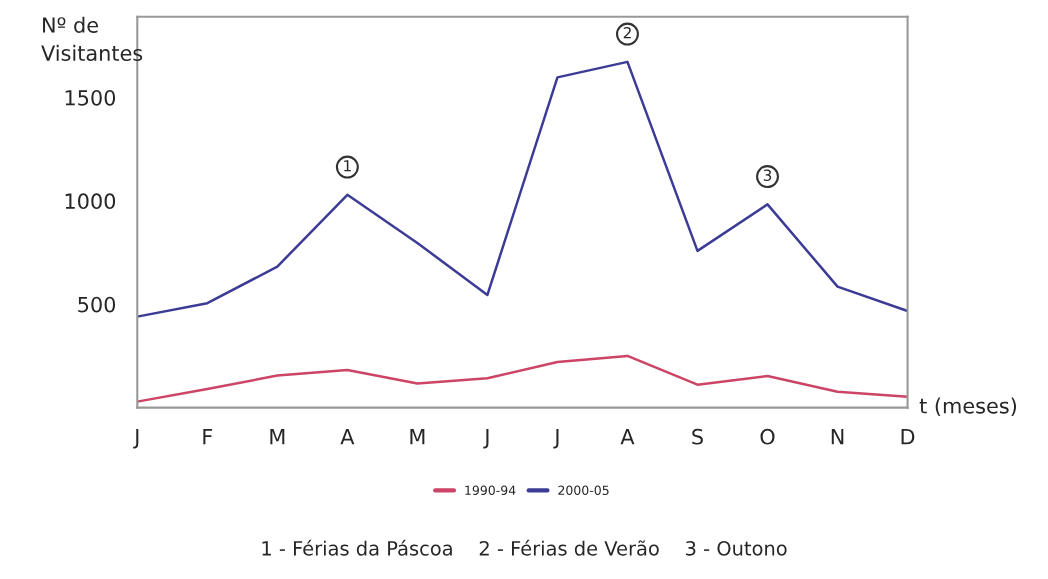  I want to click on x-axis-title: t (meses), so click(968, 407).